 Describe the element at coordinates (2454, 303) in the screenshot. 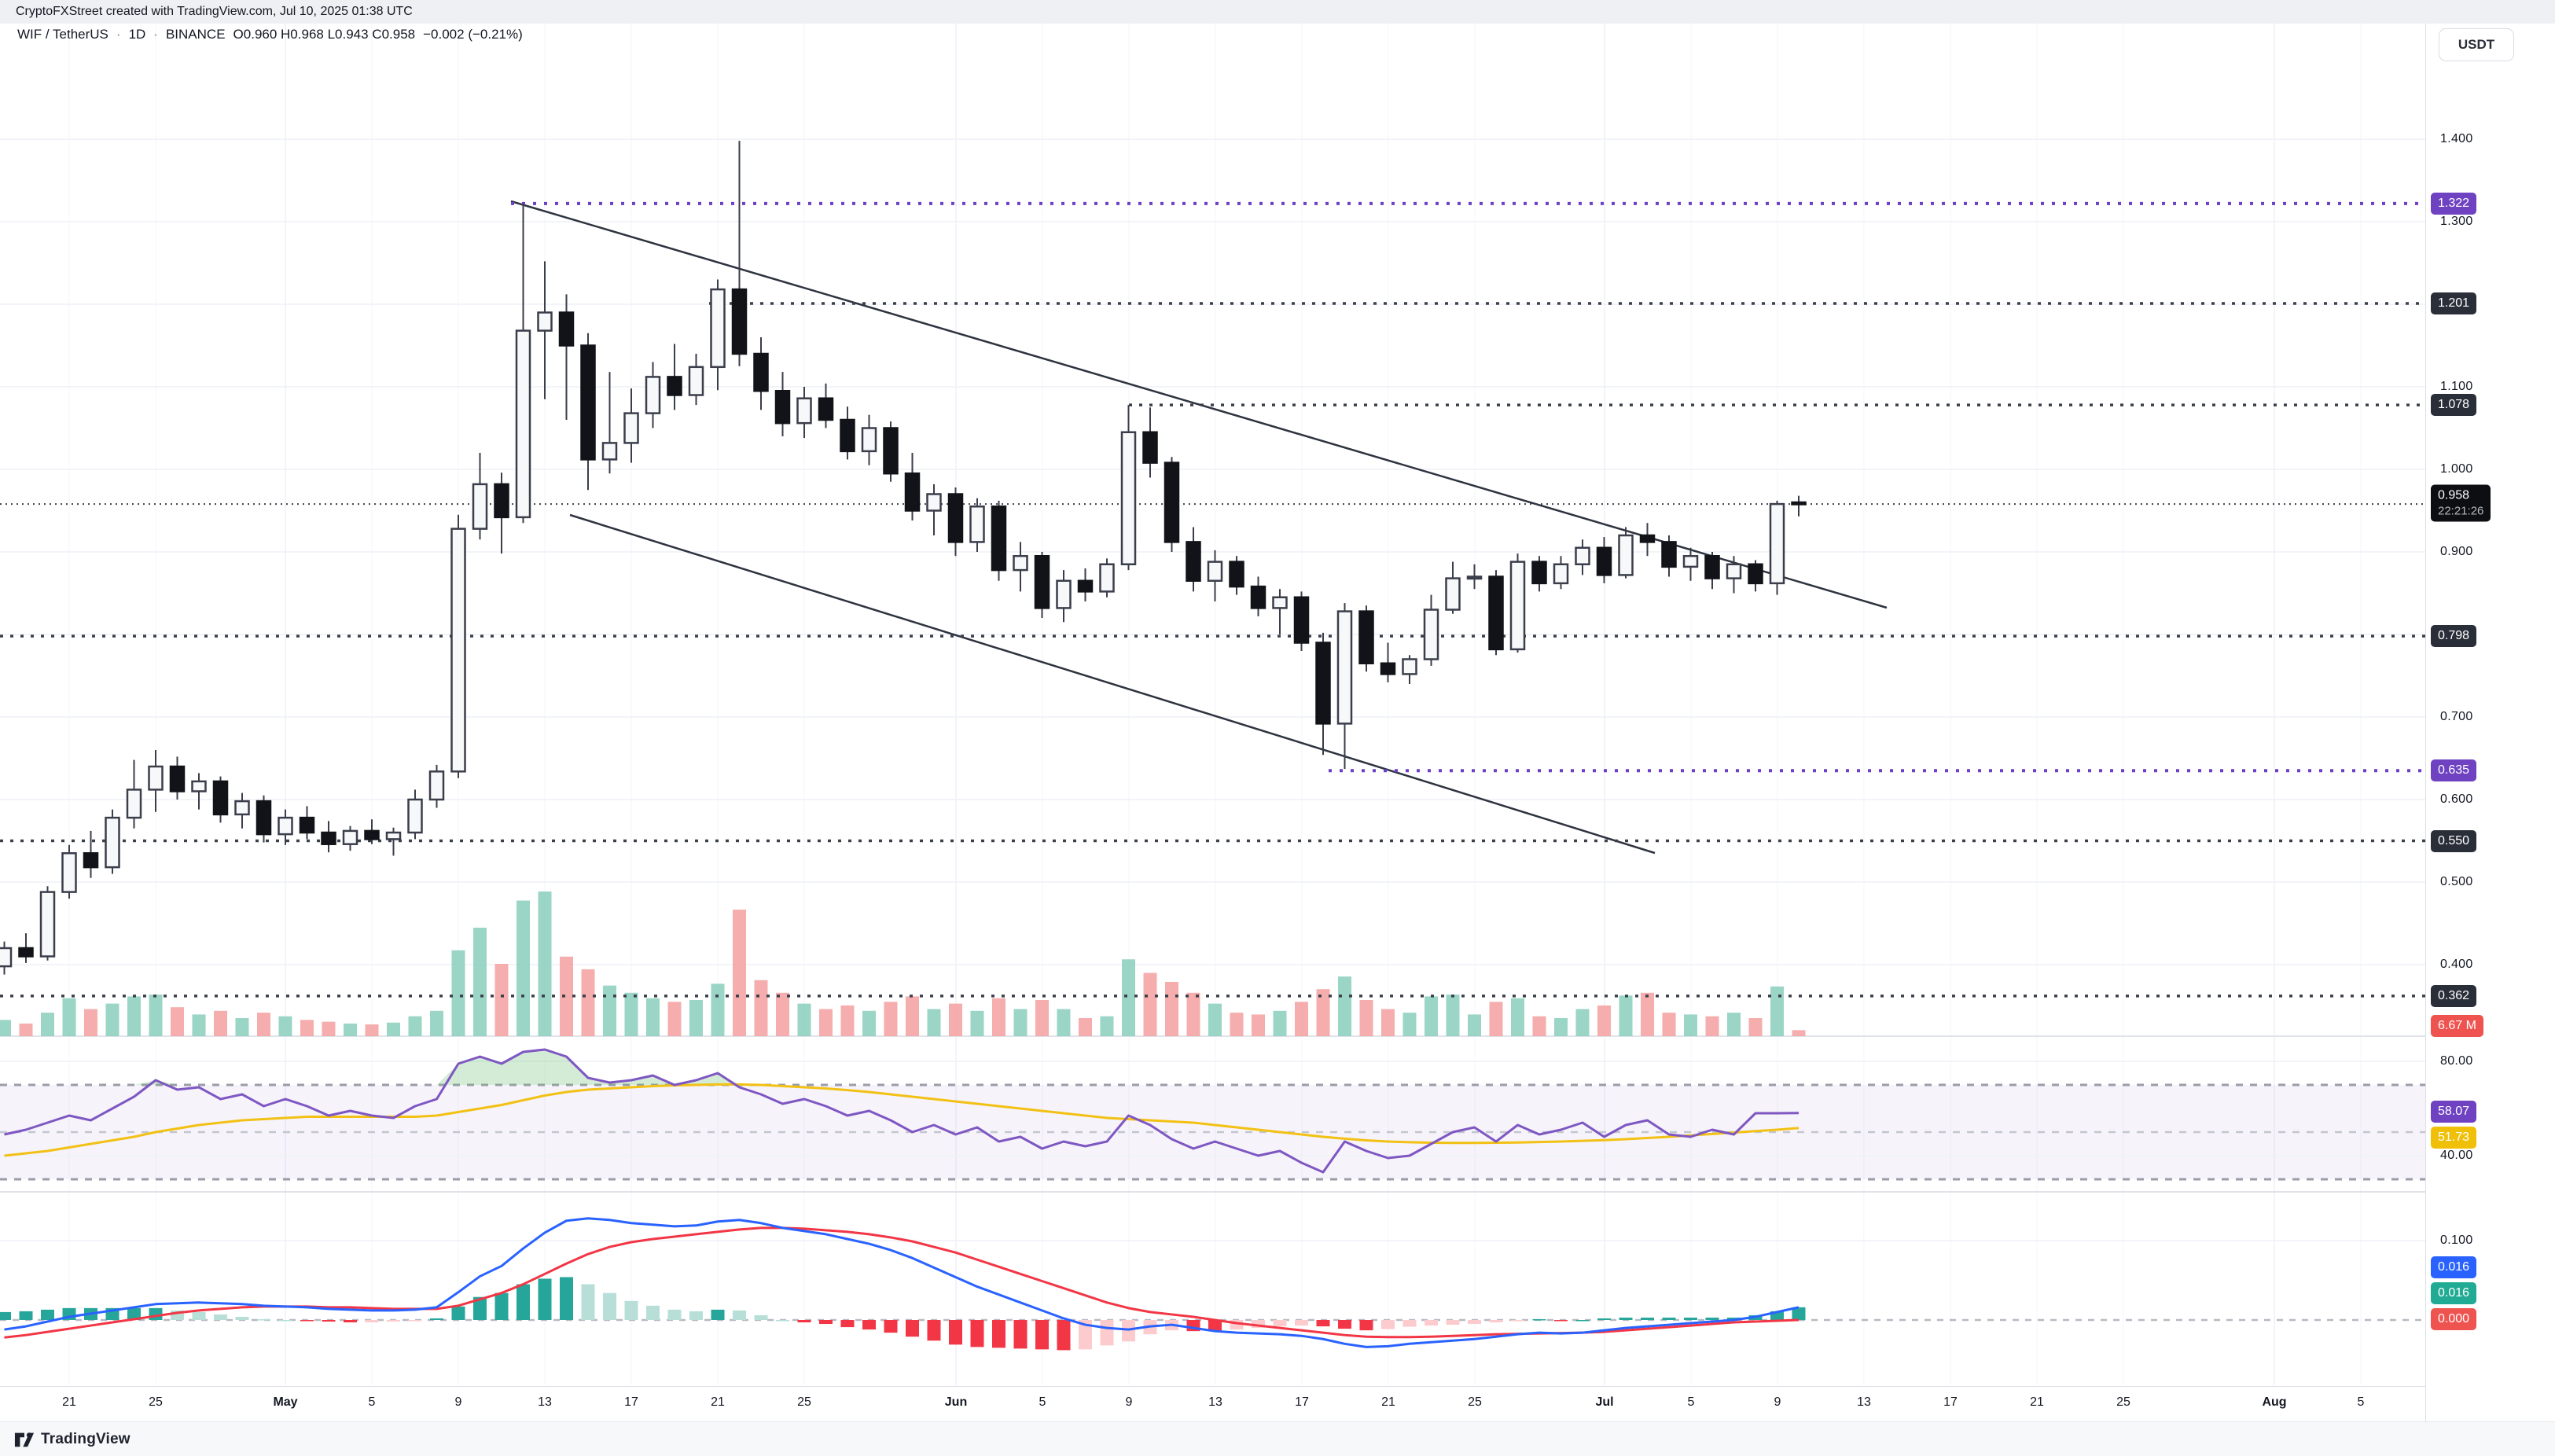

I see `price-badge: 1.201` at that location.